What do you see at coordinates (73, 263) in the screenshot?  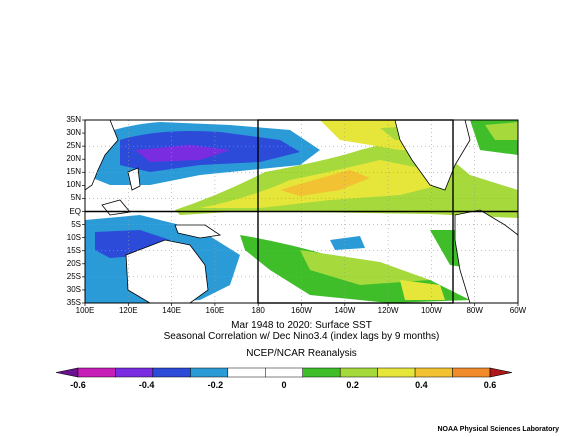 I see `lat-label: 20S` at bounding box center [73, 263].